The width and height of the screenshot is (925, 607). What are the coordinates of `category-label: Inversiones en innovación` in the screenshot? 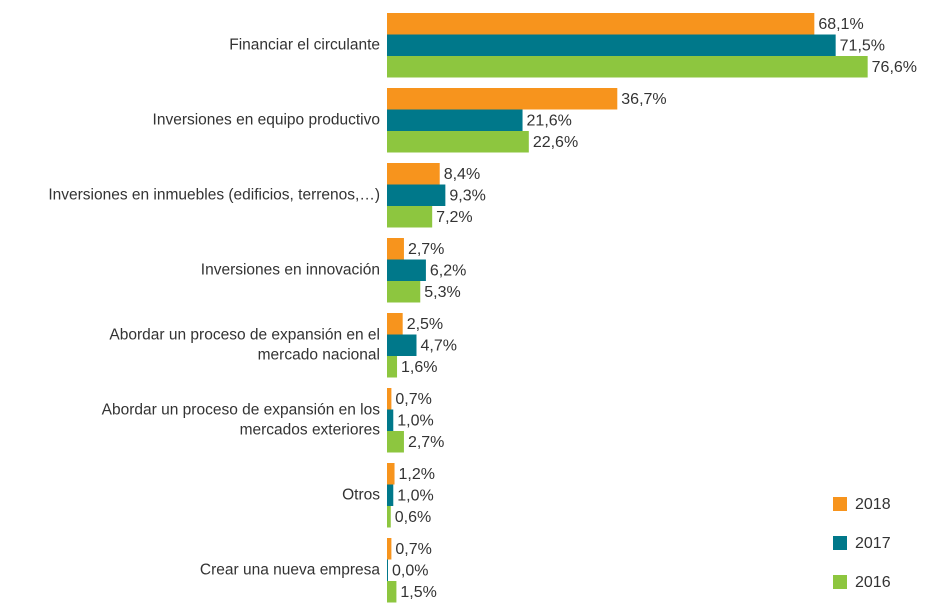 It's located at (290, 270).